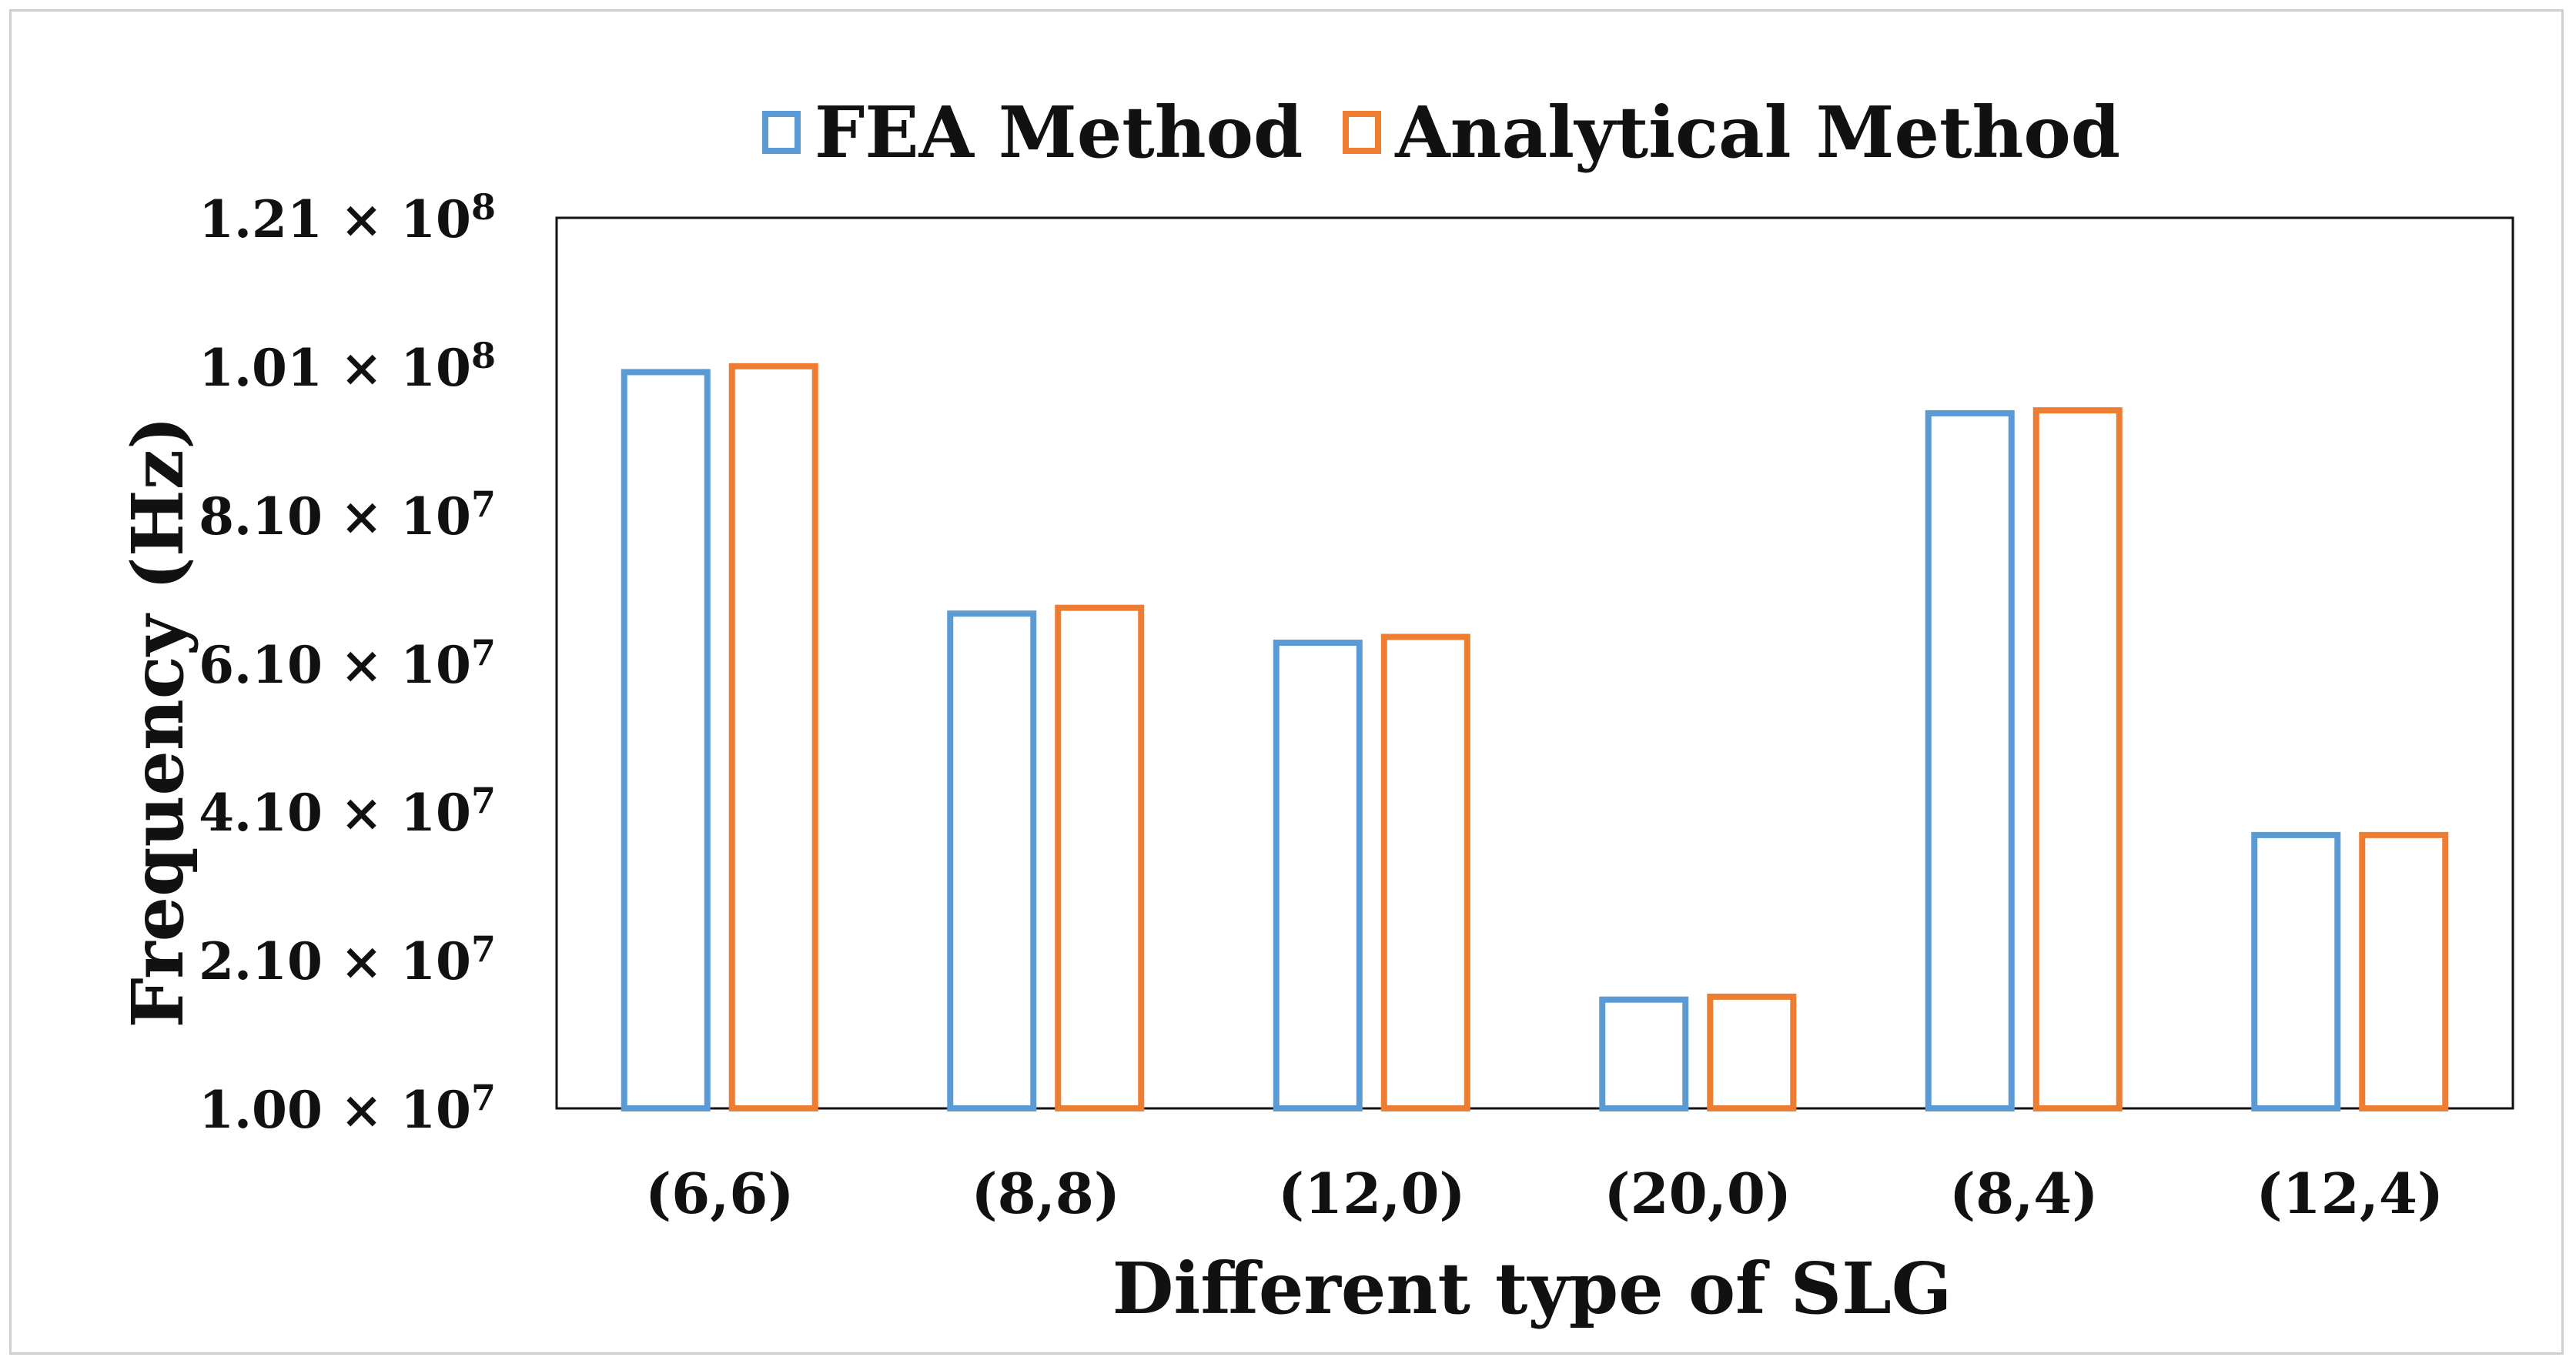 Image resolution: width=2576 pixels, height=1367 pixels. Describe the element at coordinates (1372, 1193) in the screenshot. I see `x-tick-label: (12,0)` at that location.